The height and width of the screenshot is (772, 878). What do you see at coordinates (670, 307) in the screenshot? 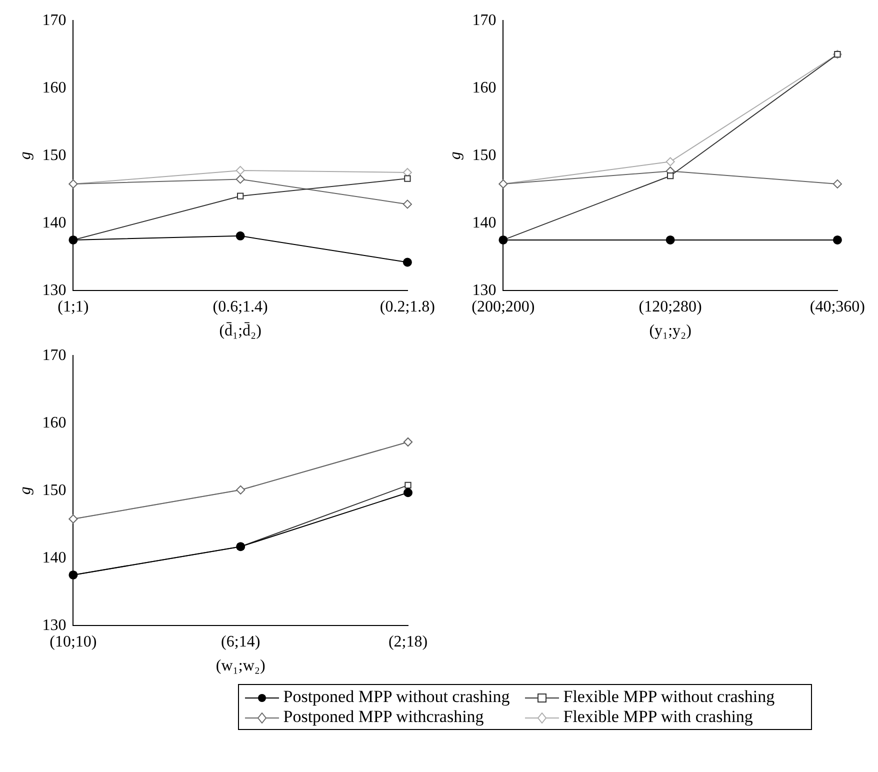
I see `x-tick-label: (120;280)` at bounding box center [670, 307].